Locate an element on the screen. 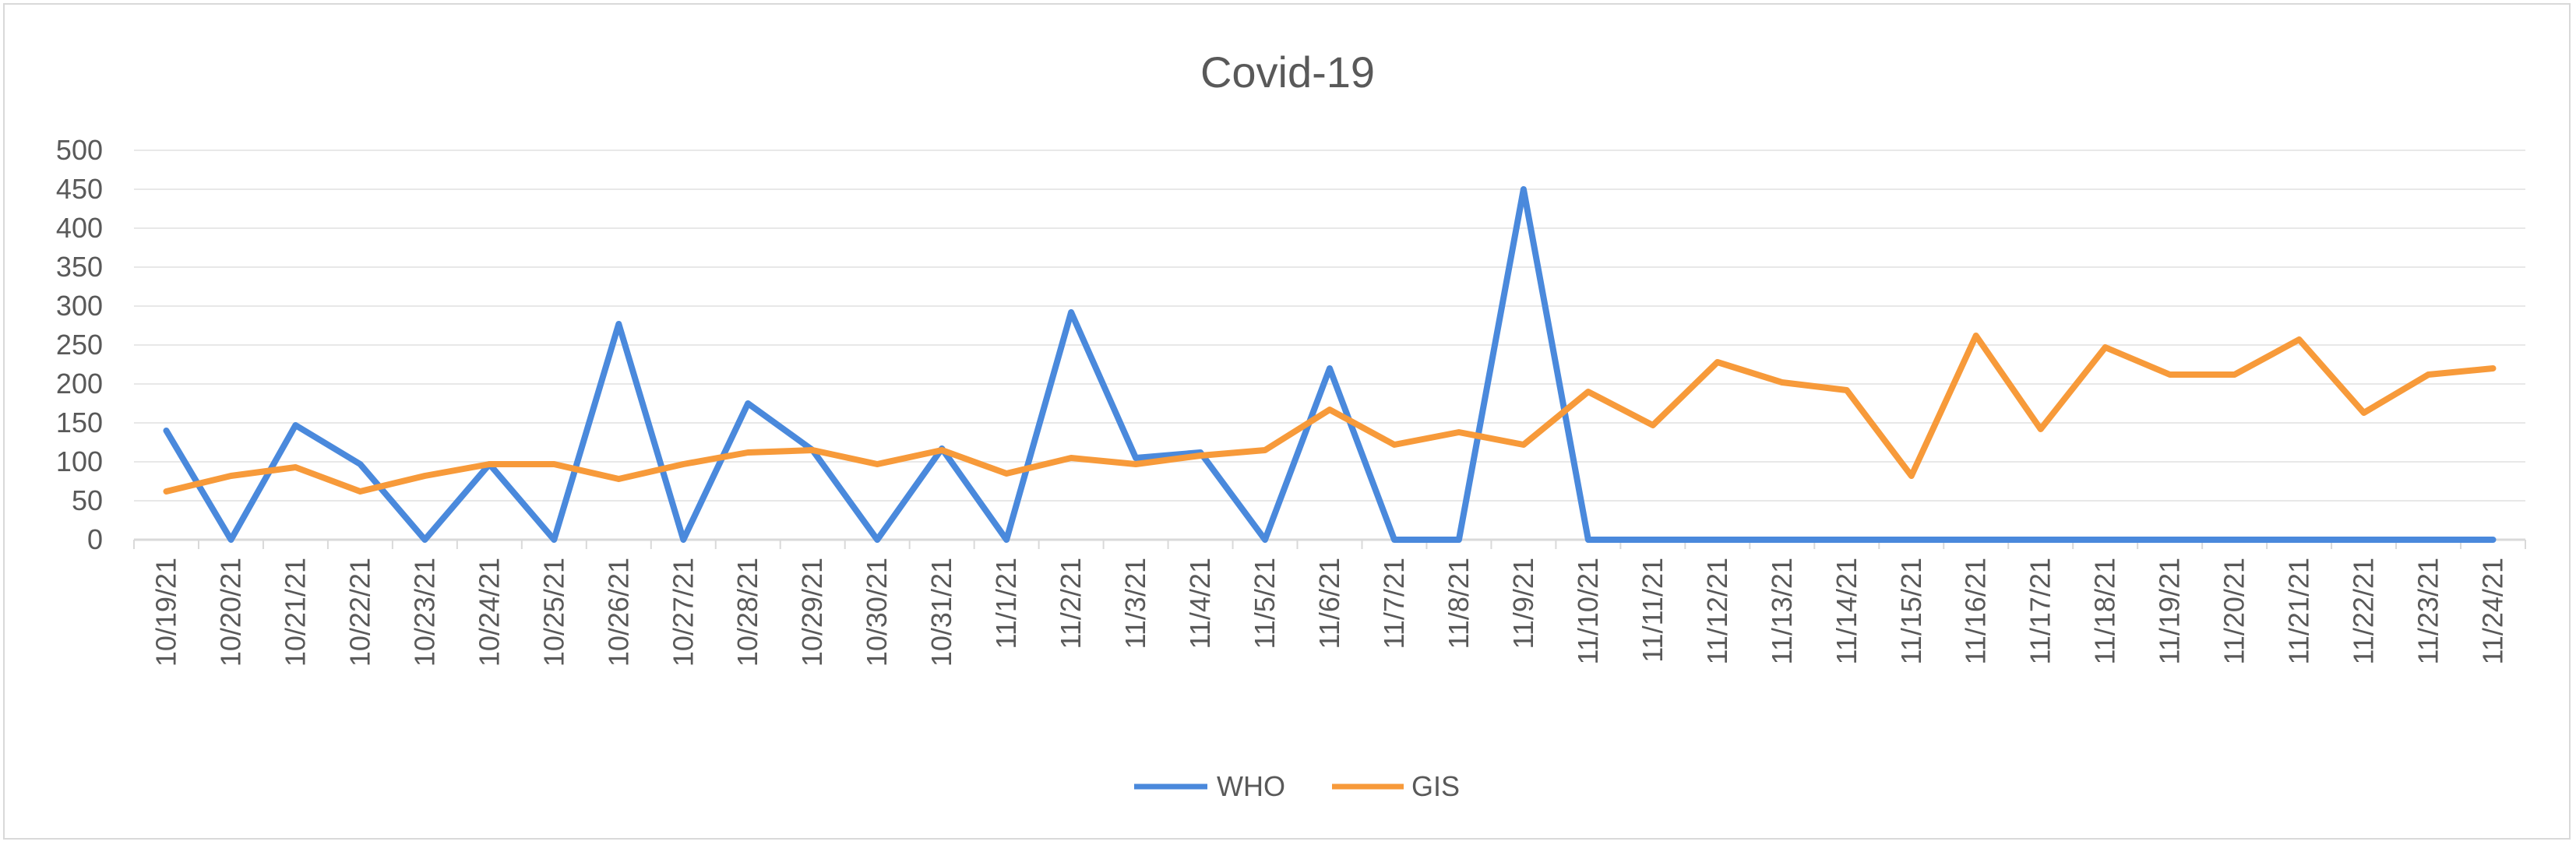  x-tick-label: 10/23/21 is located at coordinates (424, 612).